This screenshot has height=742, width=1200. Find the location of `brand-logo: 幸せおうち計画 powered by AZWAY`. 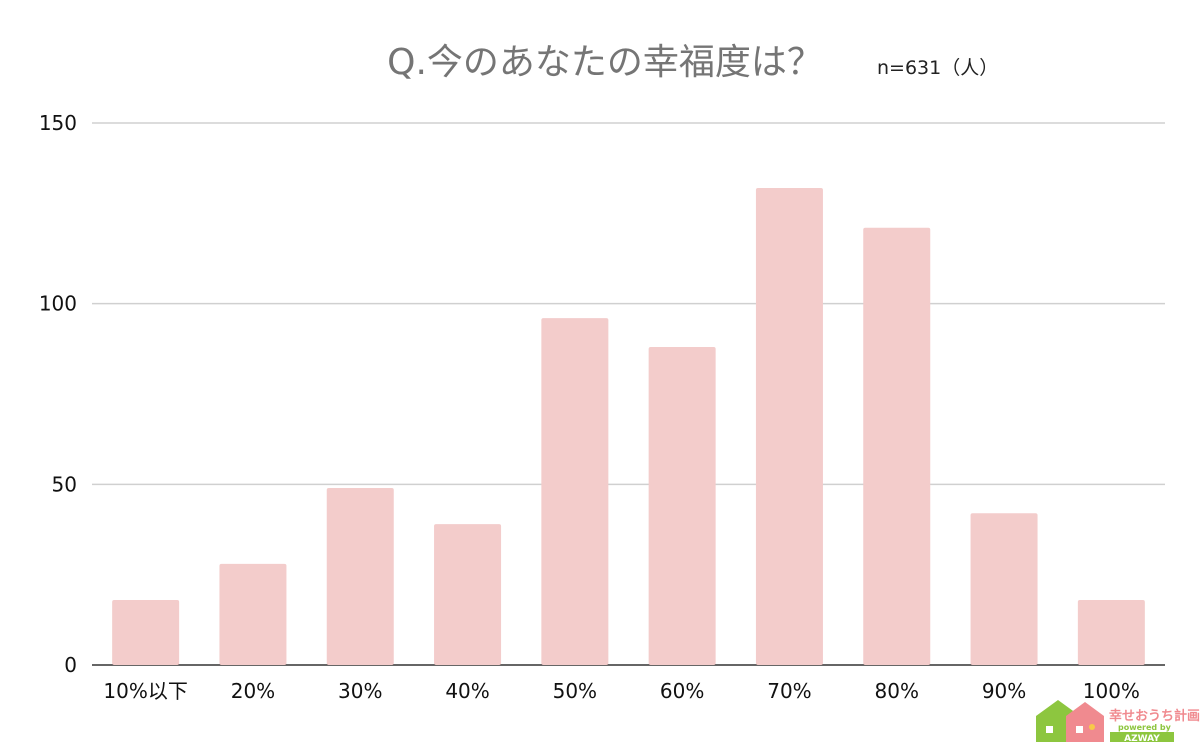

brand-logo: 幸せおうち計画 powered by AZWAY is located at coordinates (1118, 721).